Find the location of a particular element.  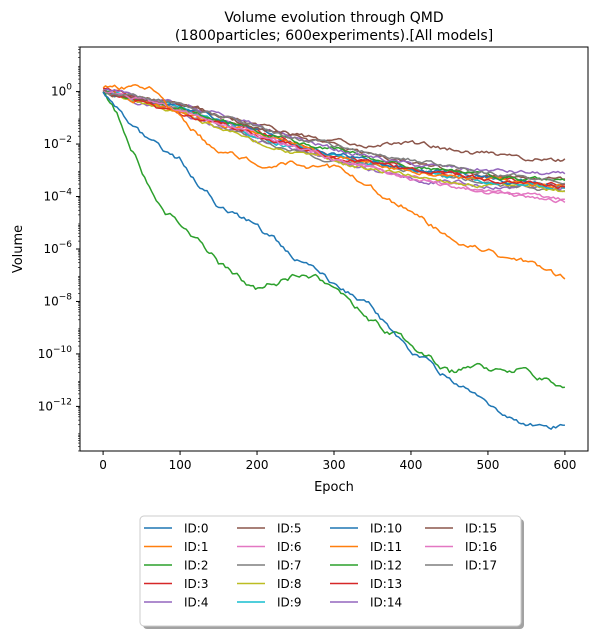

x-tick-label: 100 is located at coordinates (180, 465).